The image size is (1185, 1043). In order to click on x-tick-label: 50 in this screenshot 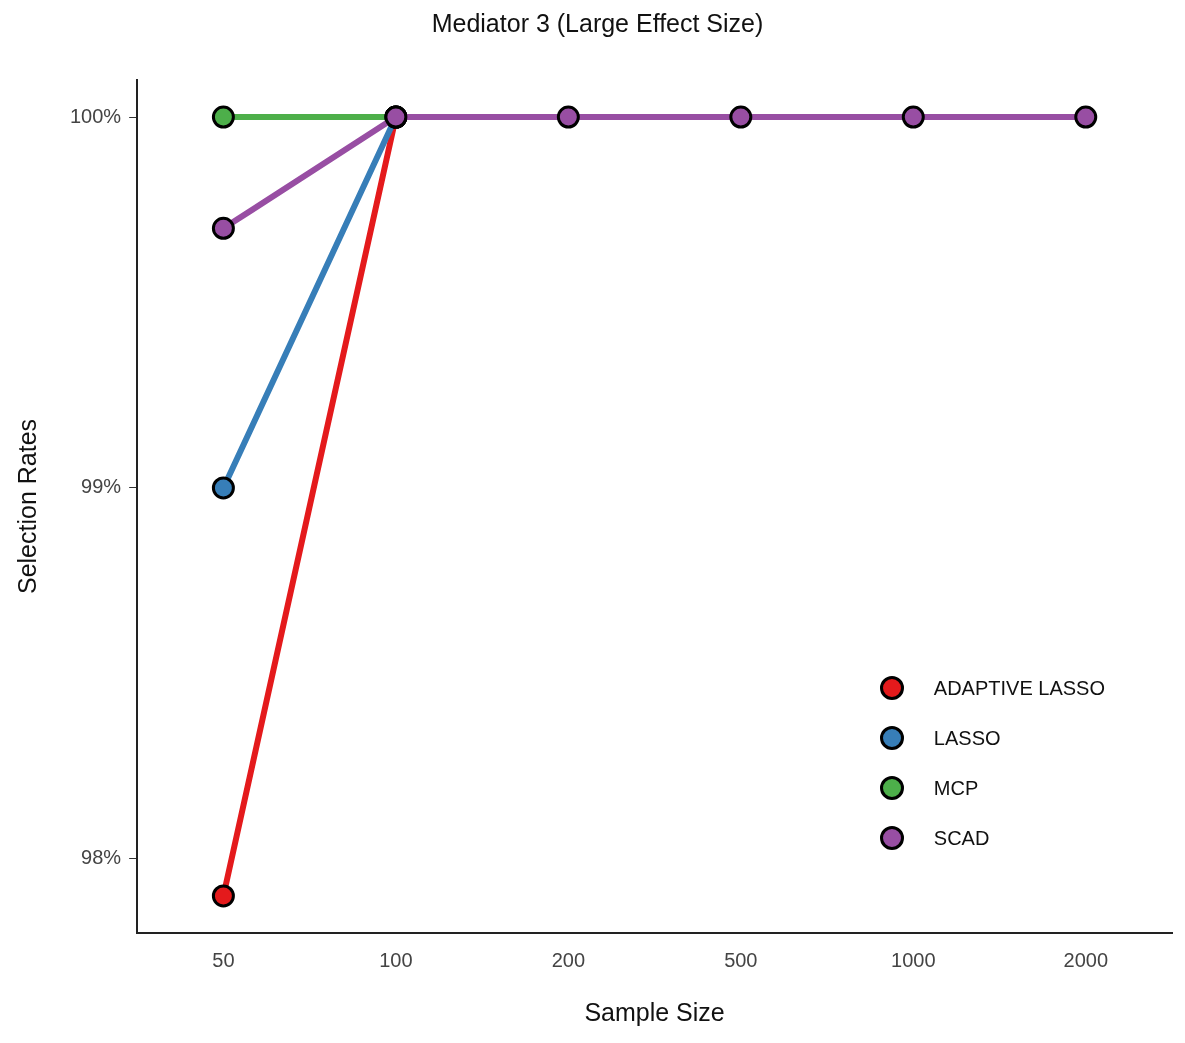, I will do `click(223, 959)`.